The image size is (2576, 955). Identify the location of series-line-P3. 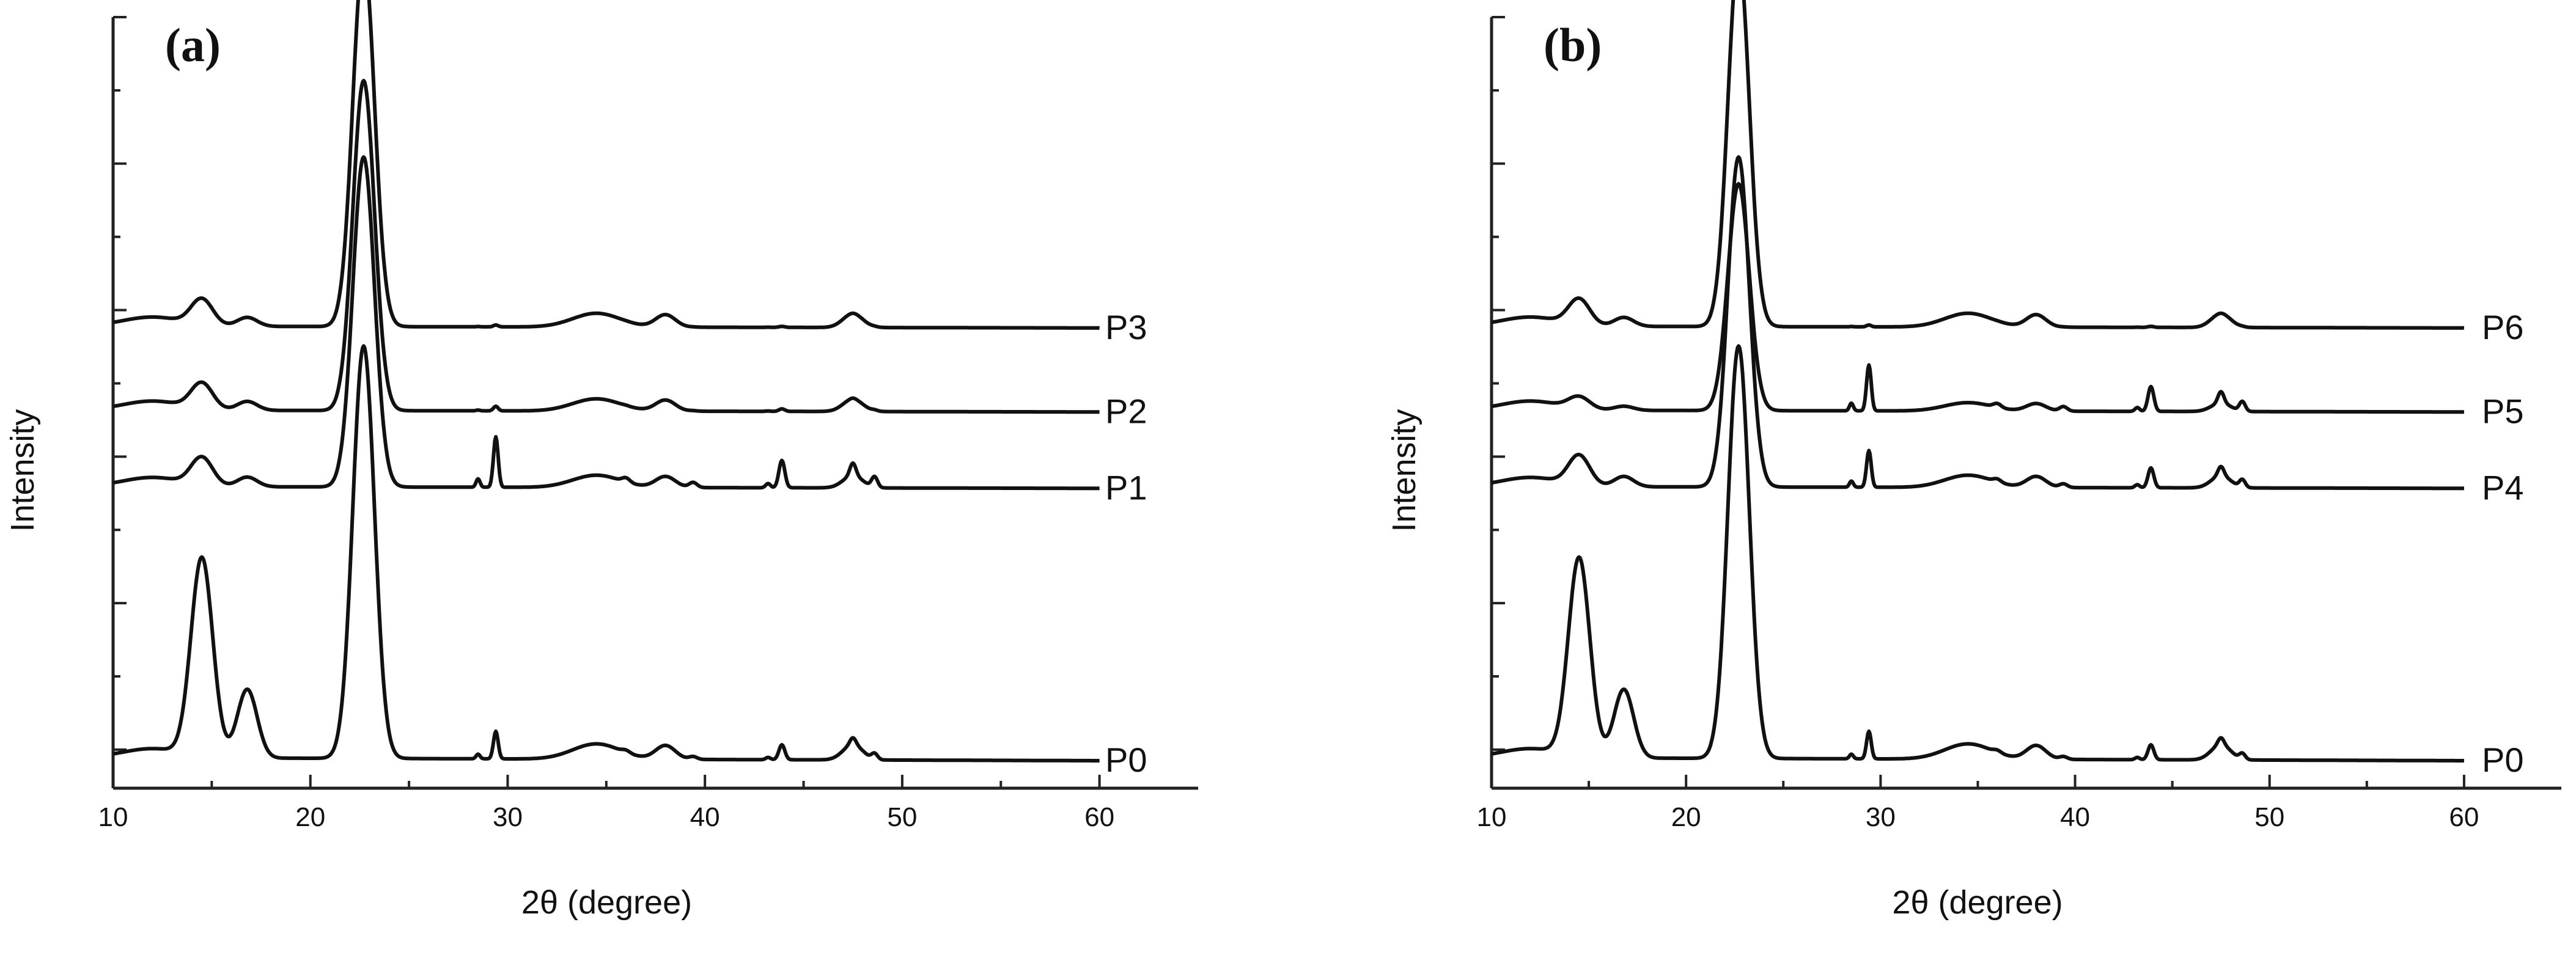
(606, 165).